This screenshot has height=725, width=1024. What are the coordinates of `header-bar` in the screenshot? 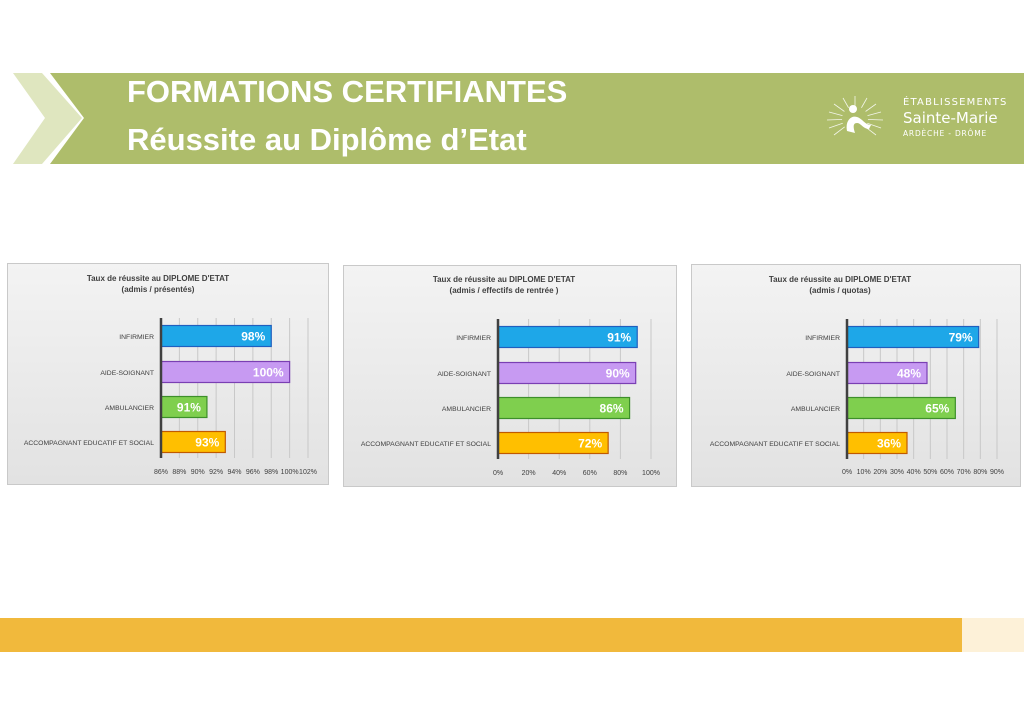 It's located at (537, 118).